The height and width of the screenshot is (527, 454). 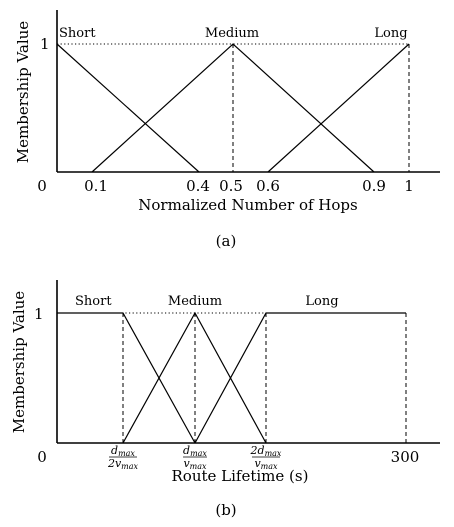 I want to click on panel-a-y-tick: 1, so click(x=45, y=44).